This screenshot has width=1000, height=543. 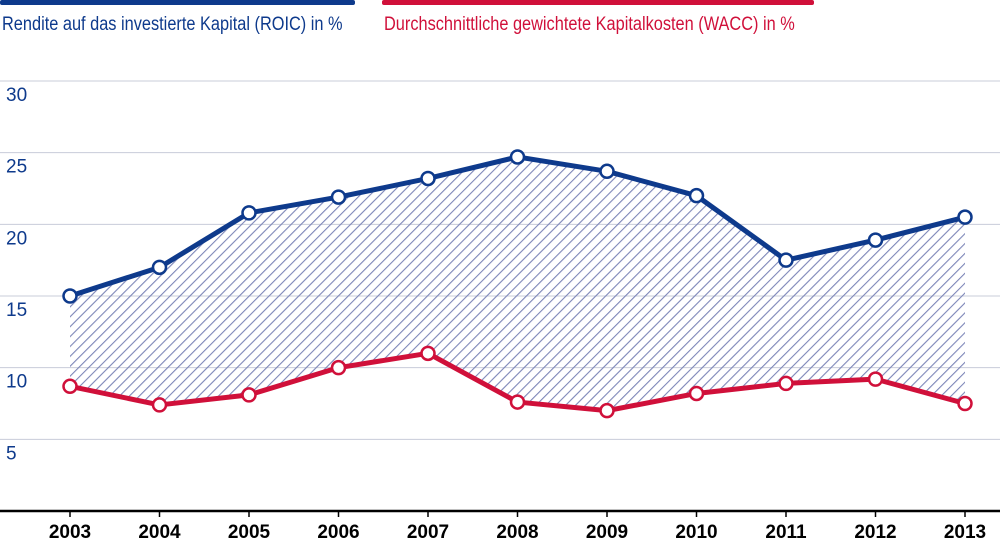 I want to click on point-wacc-2010, so click(x=696, y=393).